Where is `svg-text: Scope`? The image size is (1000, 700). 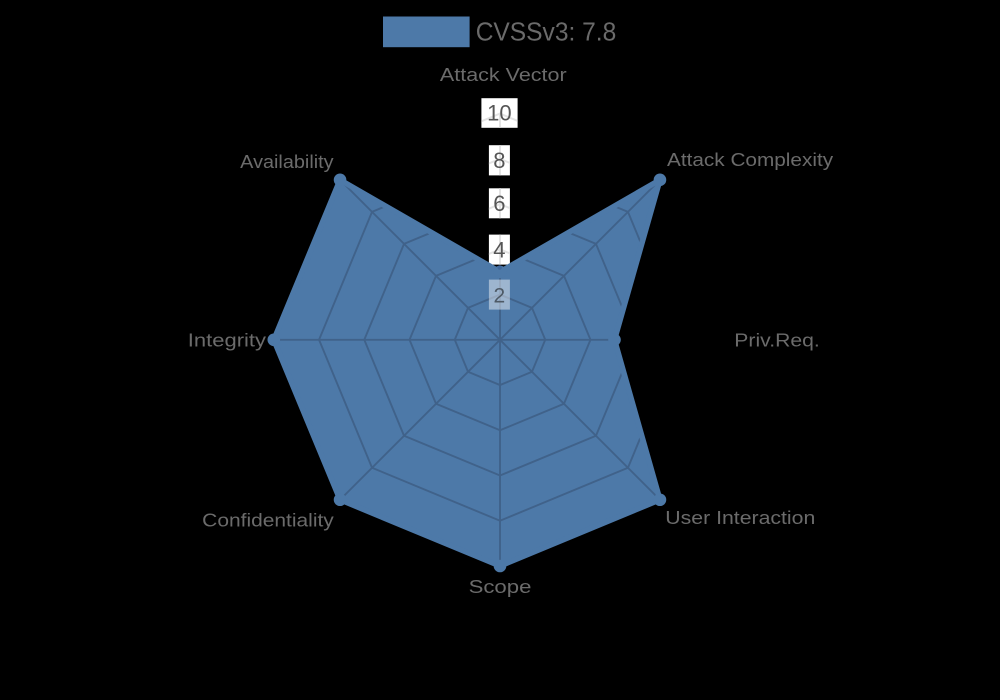 svg-text: Scope is located at coordinates (500, 587).